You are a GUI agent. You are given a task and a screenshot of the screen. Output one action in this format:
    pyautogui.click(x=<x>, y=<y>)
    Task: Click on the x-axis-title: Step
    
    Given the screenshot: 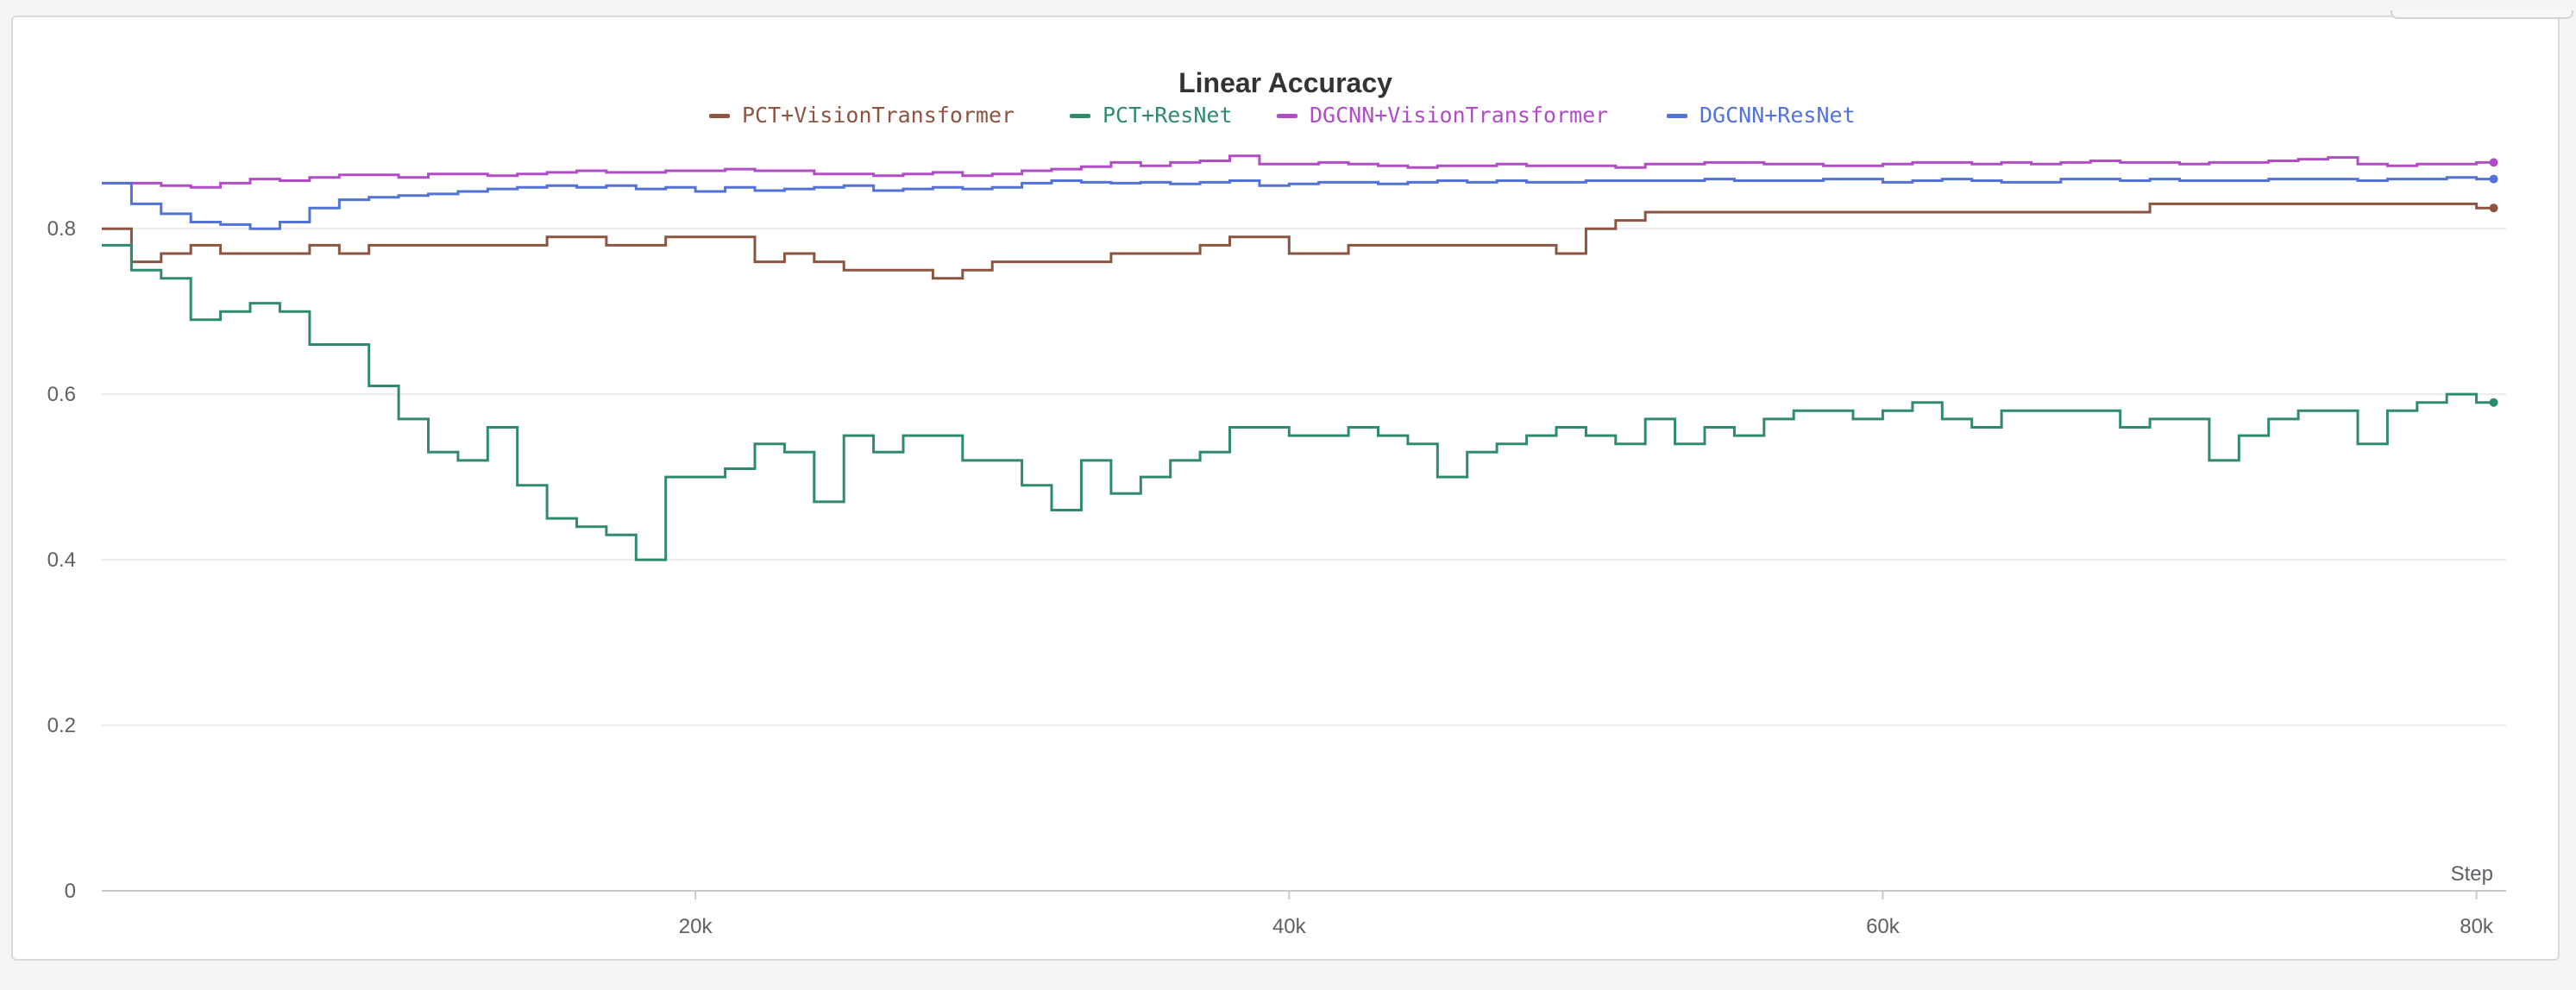 What is the action you would take?
    pyautogui.click(x=2472, y=874)
    